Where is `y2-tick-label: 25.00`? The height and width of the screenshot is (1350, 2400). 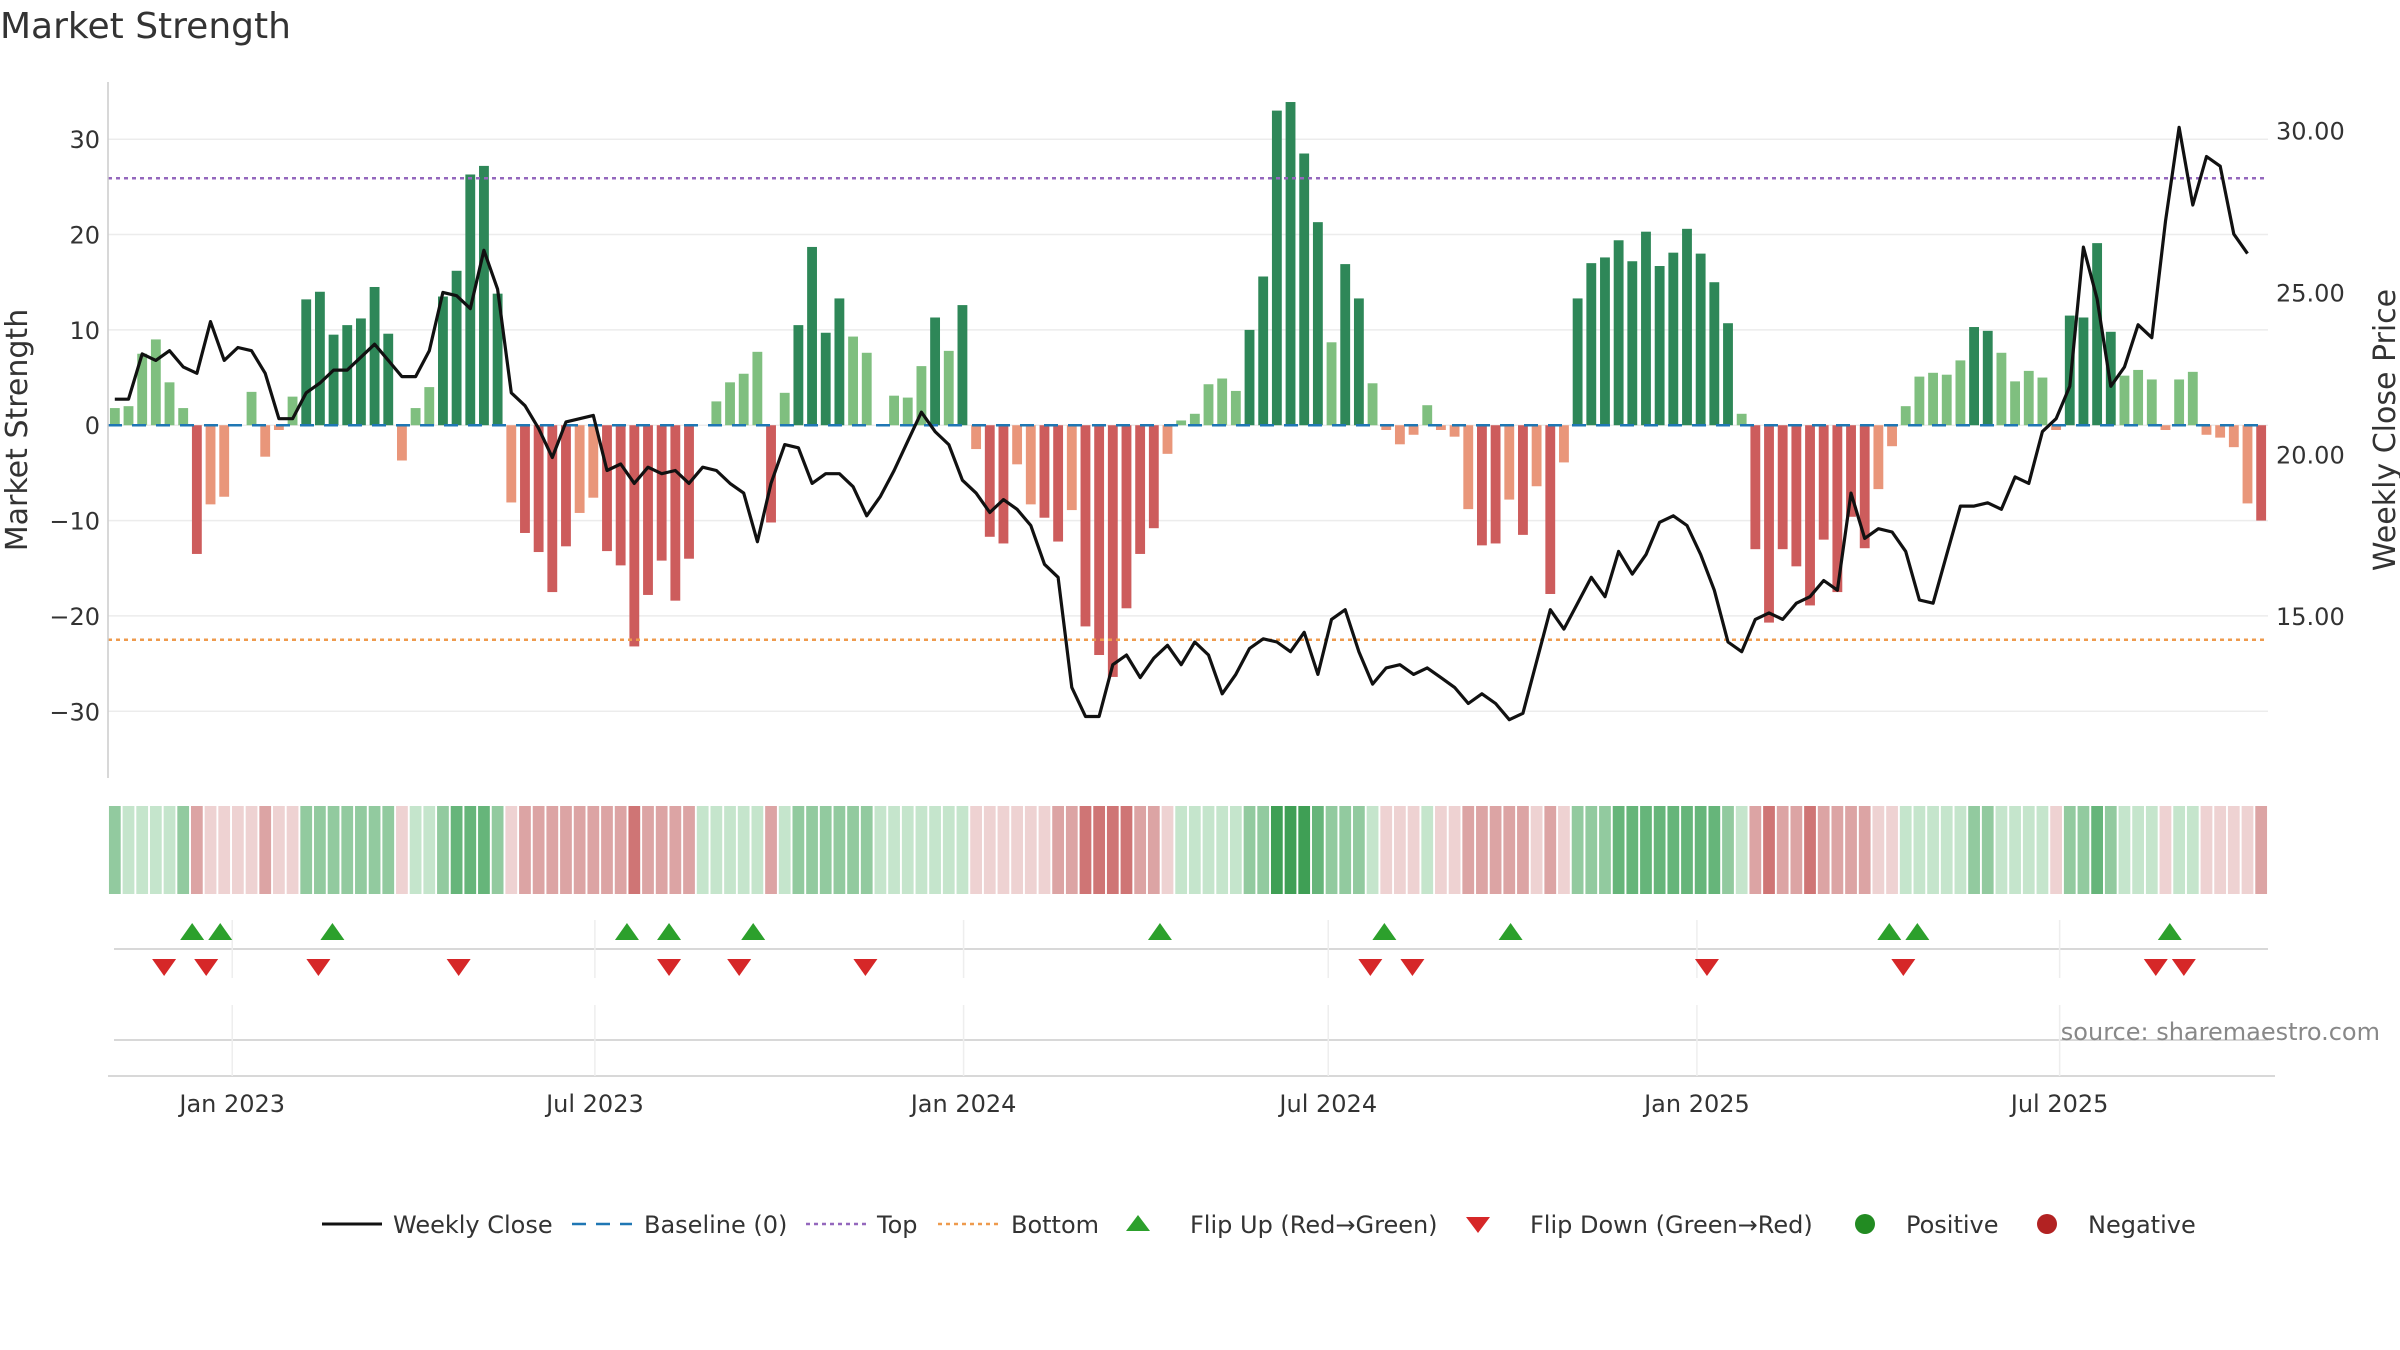 y2-tick-label: 25.00 is located at coordinates (2310, 293).